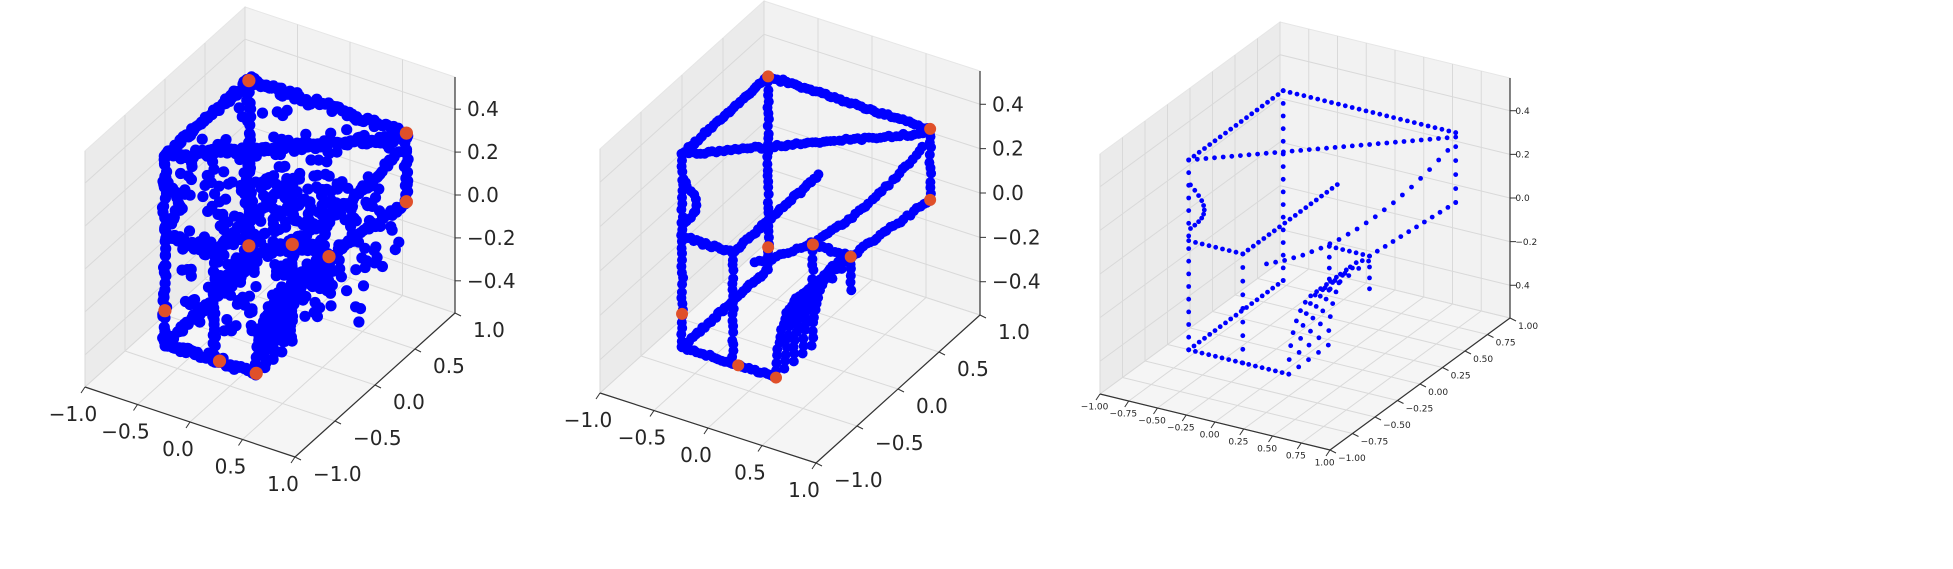 This screenshot has height=569, width=1953. I want to click on x-tick-label: 0.0, so click(696, 455).